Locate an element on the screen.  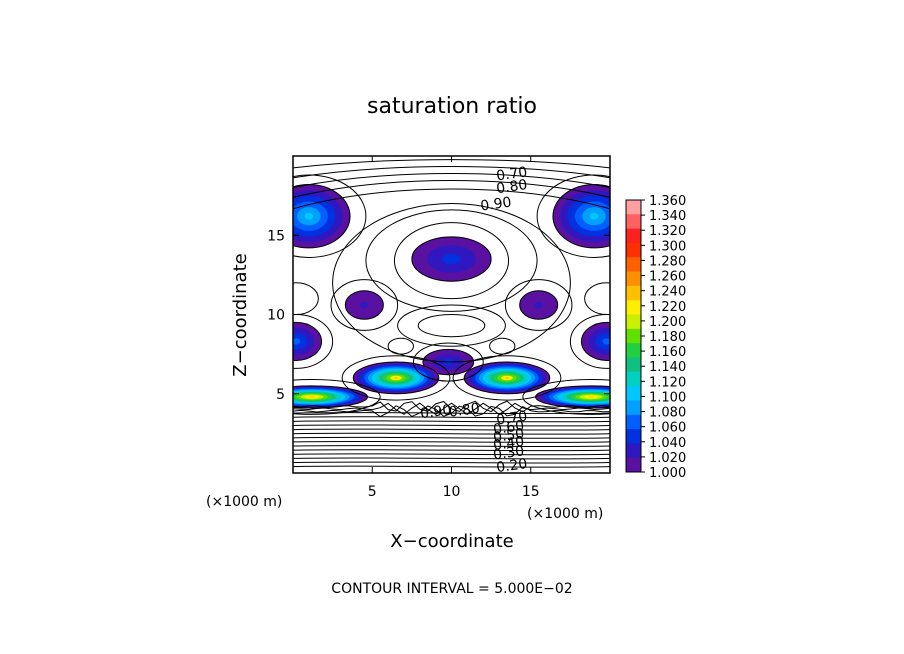
contour-value-label: 0.40 is located at coordinates (508, 444).